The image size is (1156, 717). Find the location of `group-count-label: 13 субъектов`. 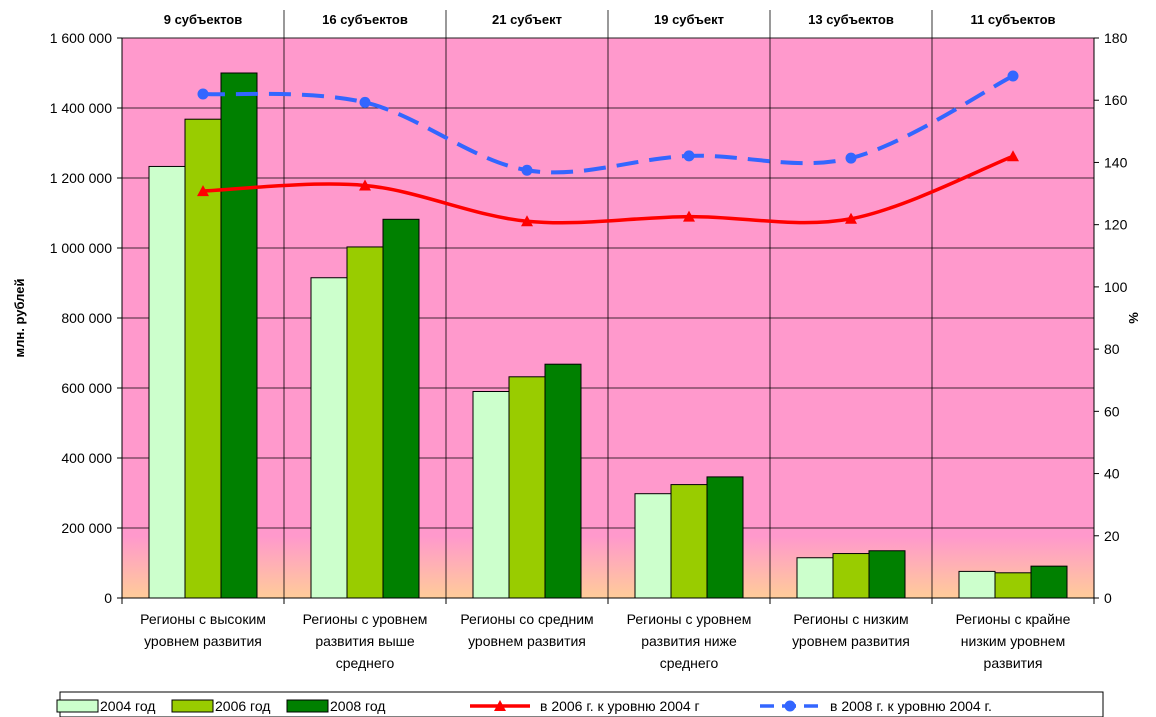

group-count-label: 13 субъектов is located at coordinates (851, 19).